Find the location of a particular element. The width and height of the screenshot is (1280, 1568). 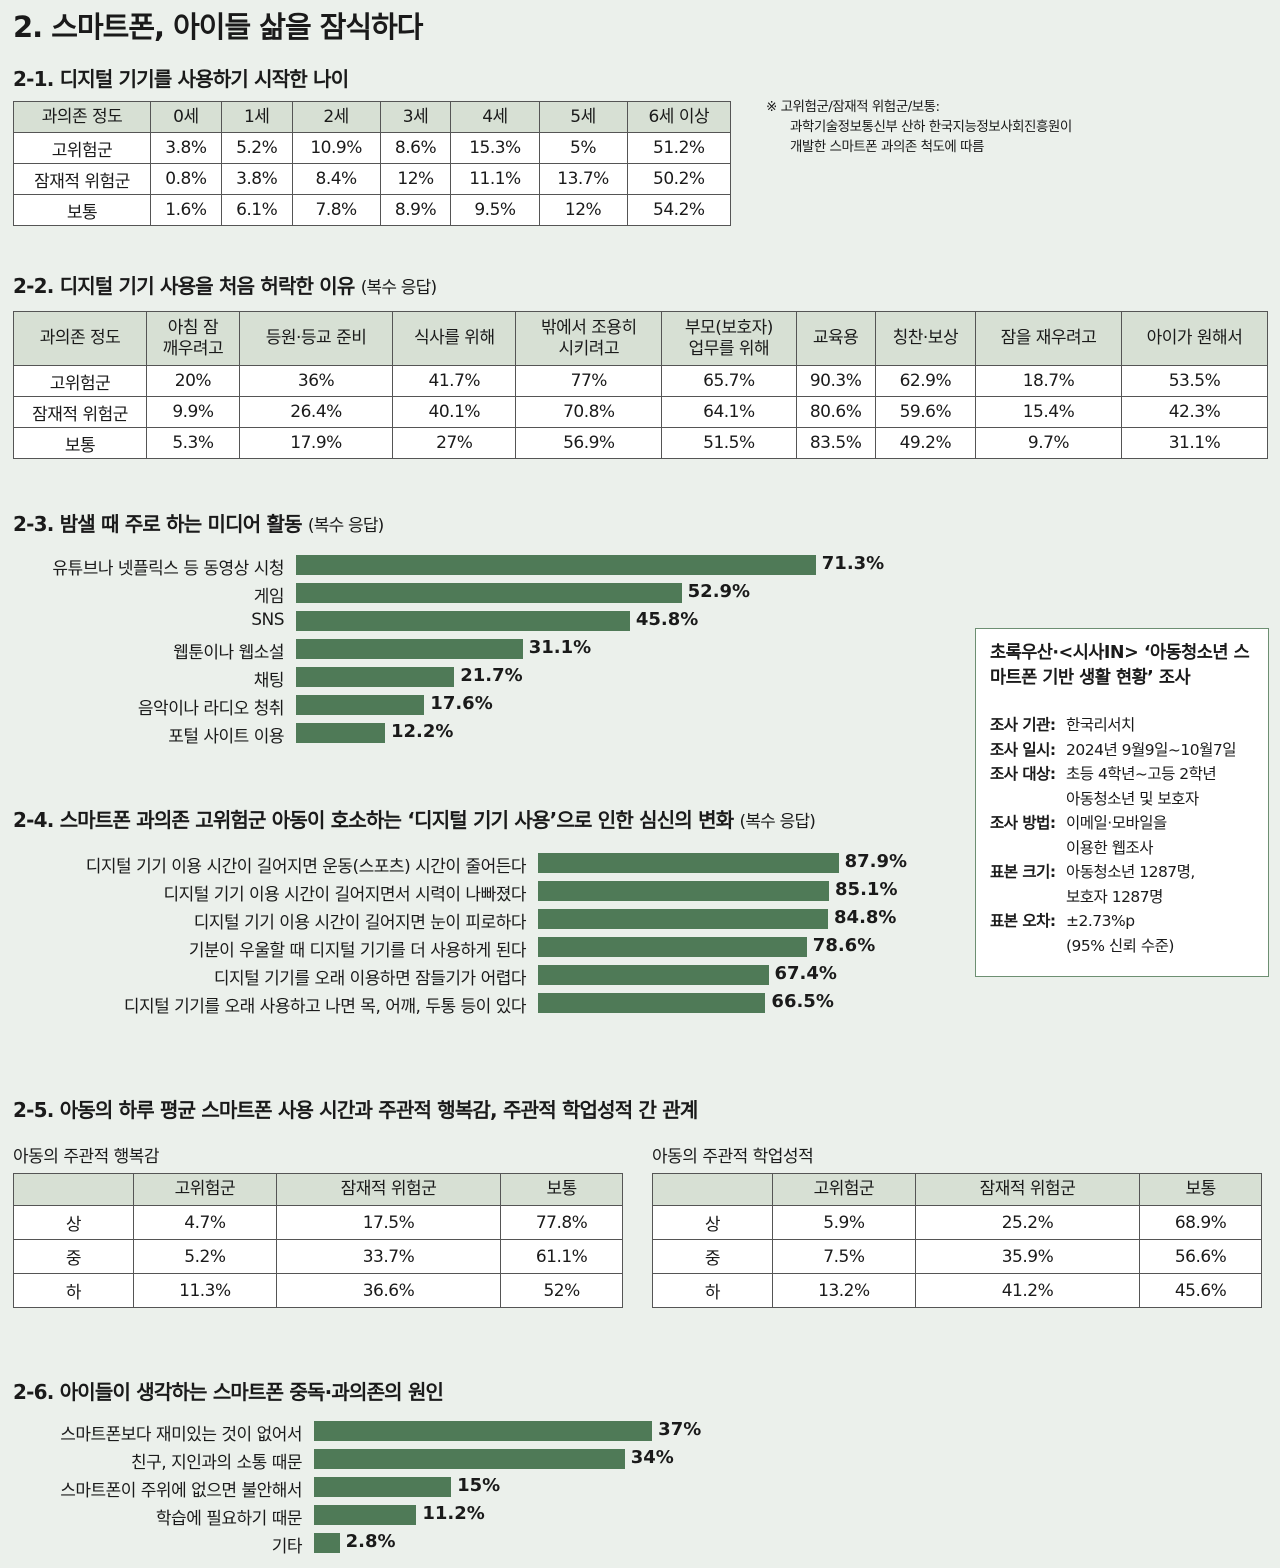

survey-key: 표본 오차: is located at coordinates (1023, 921).